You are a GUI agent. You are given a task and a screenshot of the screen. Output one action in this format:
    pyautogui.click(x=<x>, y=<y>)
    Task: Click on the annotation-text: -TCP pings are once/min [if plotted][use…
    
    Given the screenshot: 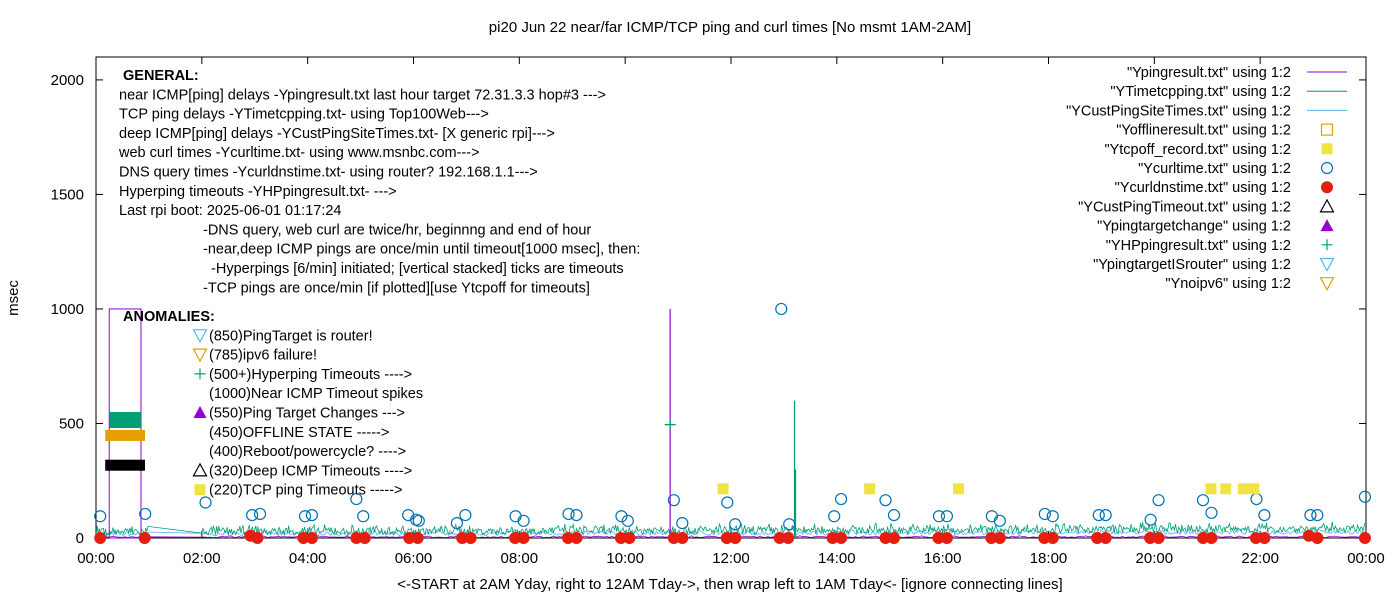 What is the action you would take?
    pyautogui.click(x=396, y=288)
    